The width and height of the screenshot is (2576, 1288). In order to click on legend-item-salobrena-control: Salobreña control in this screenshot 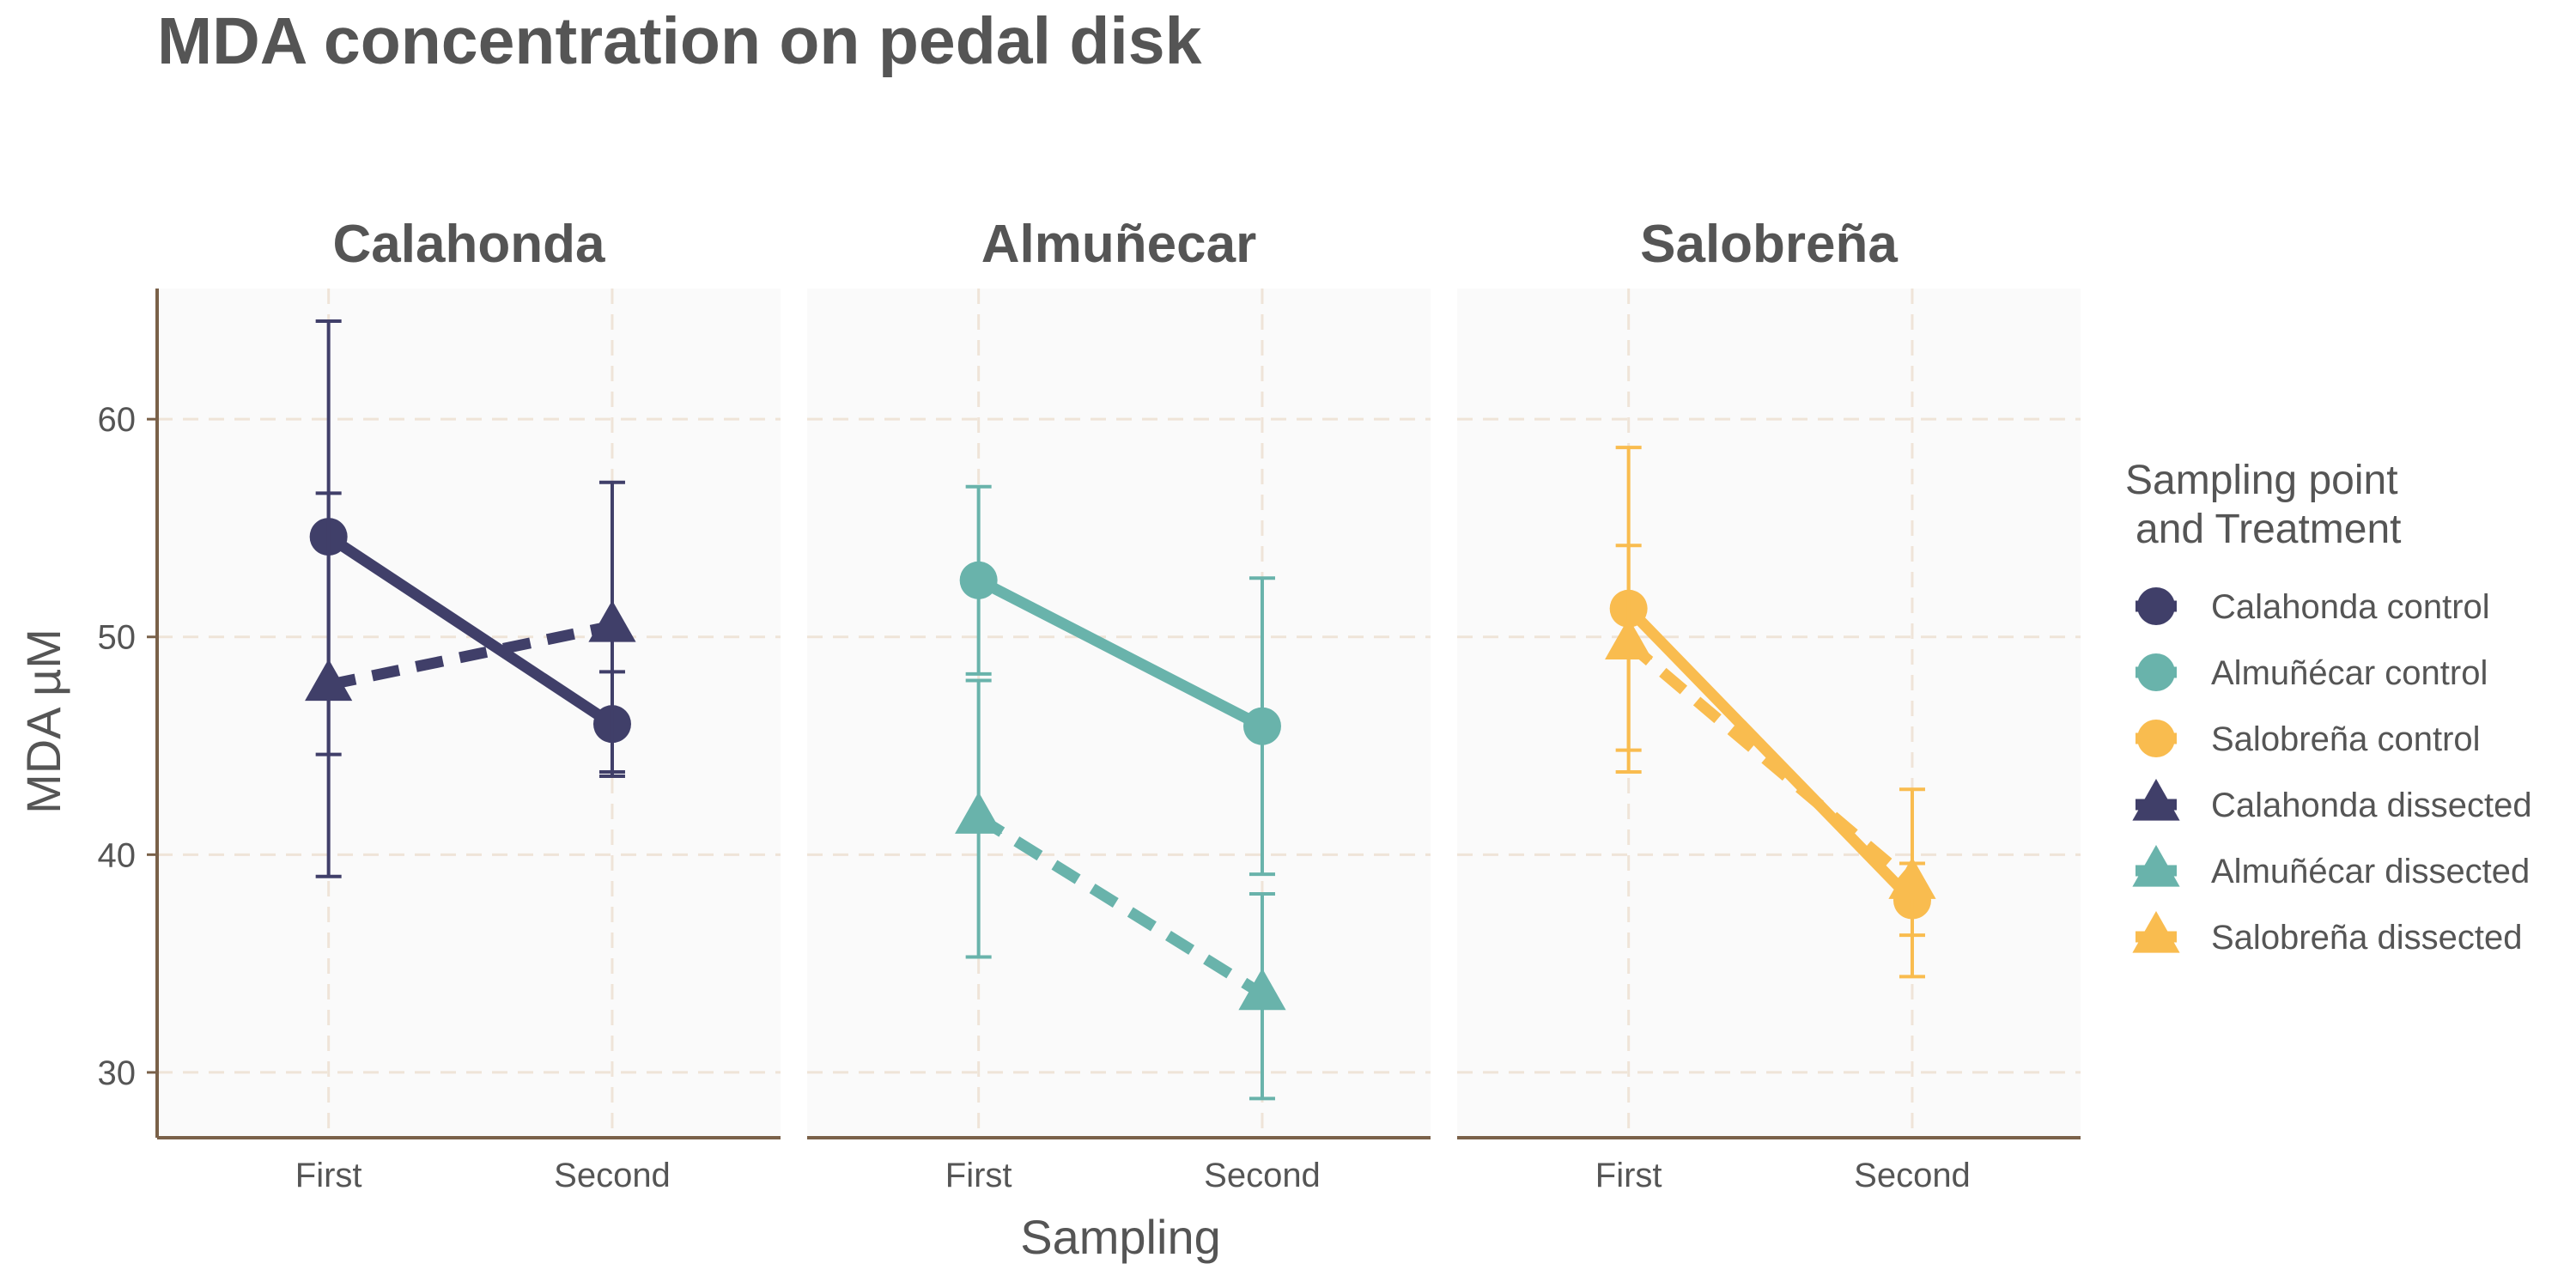, I will do `click(2309, 739)`.